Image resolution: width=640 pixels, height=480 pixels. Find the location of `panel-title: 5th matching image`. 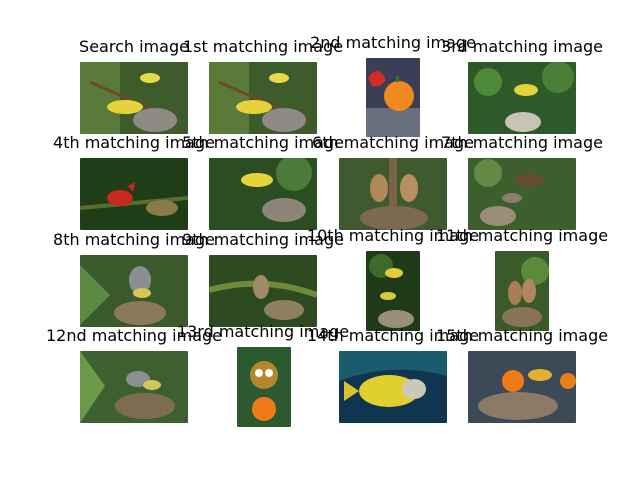

panel-title: 5th matching image is located at coordinates (263, 142).